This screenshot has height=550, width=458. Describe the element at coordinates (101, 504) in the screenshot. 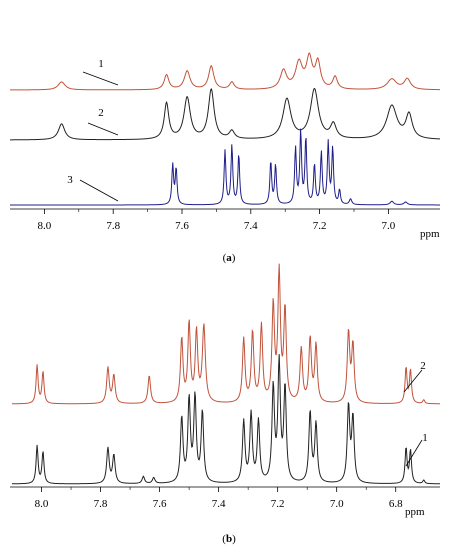

I see `x-tick-label-b-7.8: 7.8` at that location.